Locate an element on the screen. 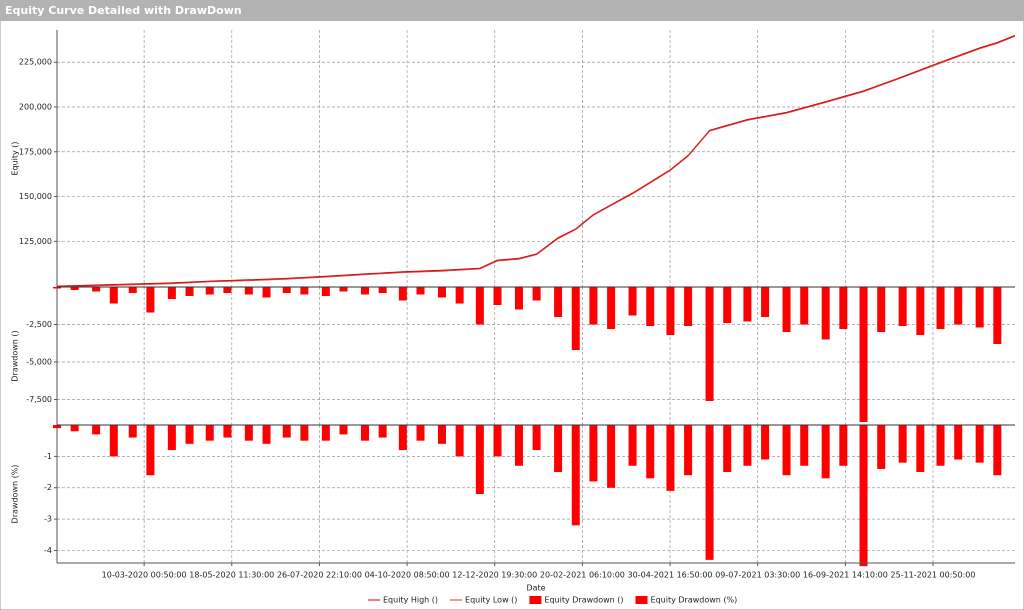 This screenshot has width=1024, height=610. x-tick-label: 09-07-2021 03:30:00 is located at coordinates (757, 575).